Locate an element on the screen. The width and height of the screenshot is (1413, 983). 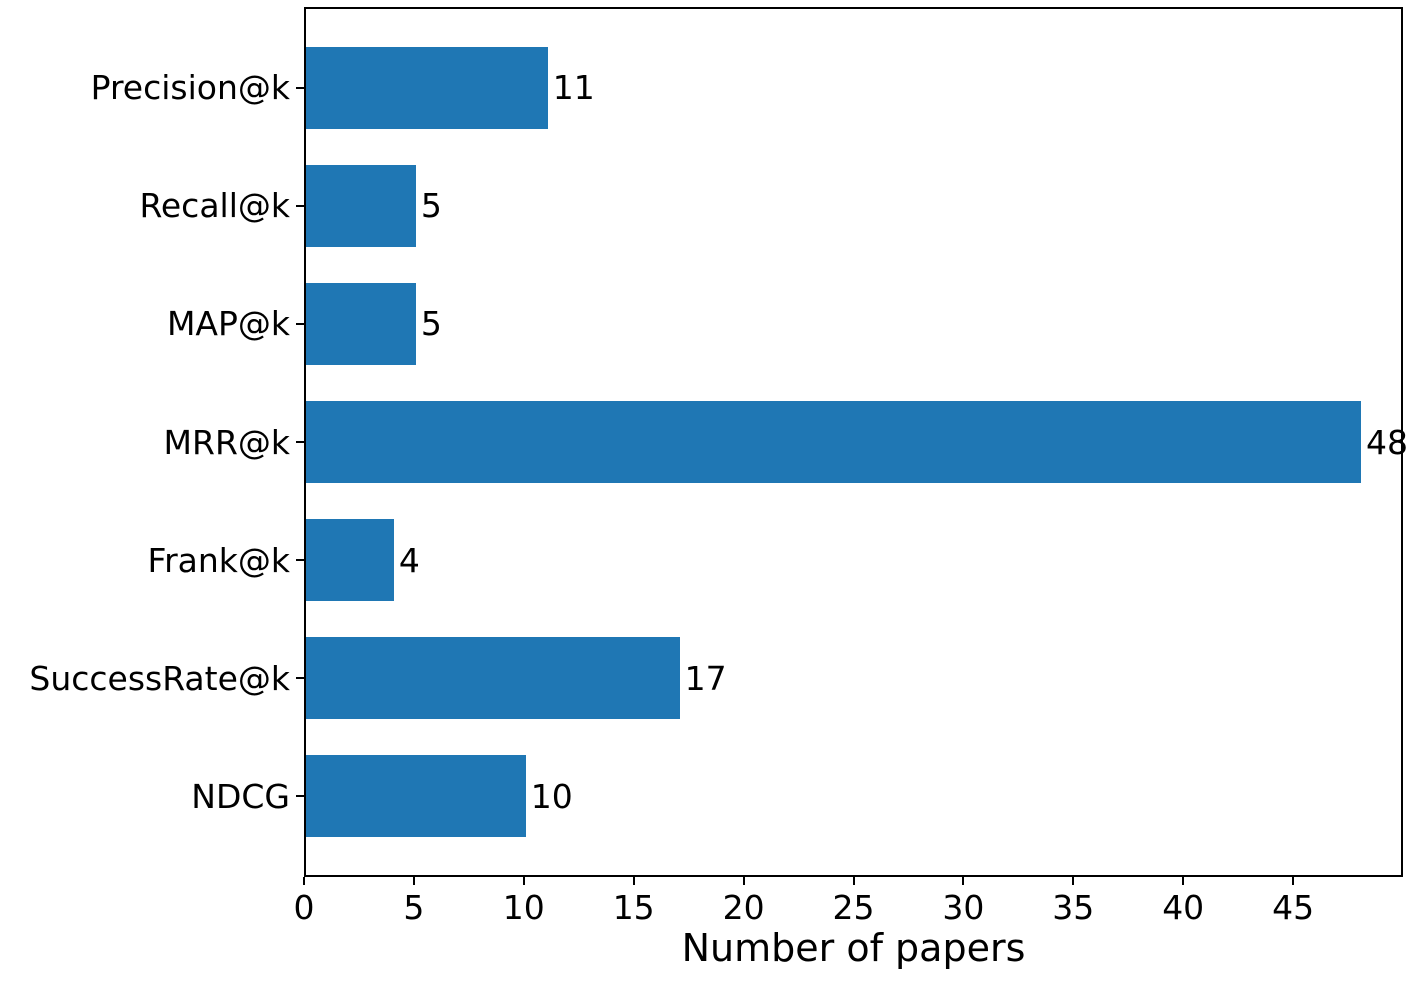
y-axis-category-label: Frank@k is located at coordinates (218, 560).